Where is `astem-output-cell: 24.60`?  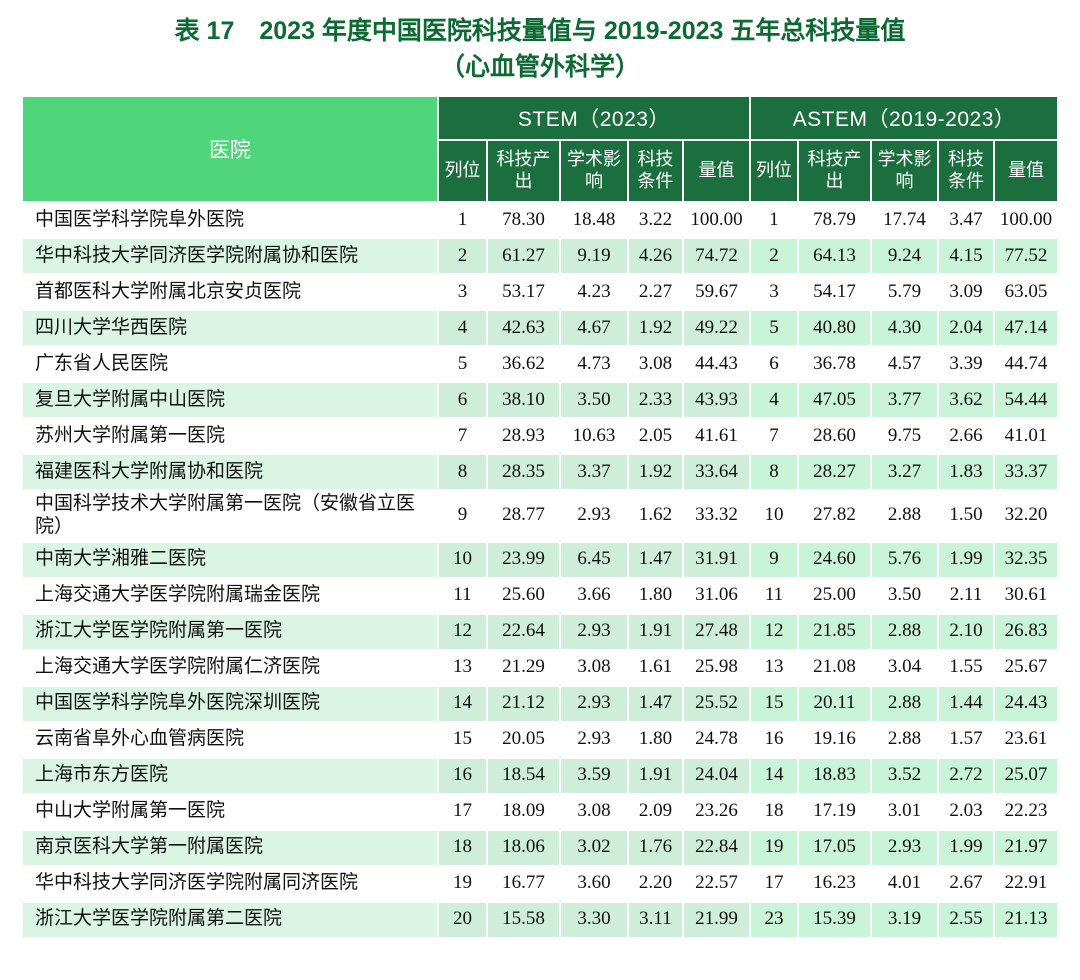
astem-output-cell: 24.60 is located at coordinates (834, 559).